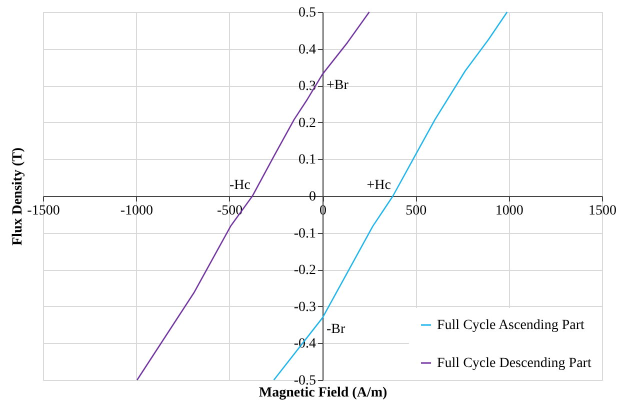 The height and width of the screenshot is (405, 618). Describe the element at coordinates (305, 234) in the screenshot. I see `y-tick-label: -0.1` at that location.